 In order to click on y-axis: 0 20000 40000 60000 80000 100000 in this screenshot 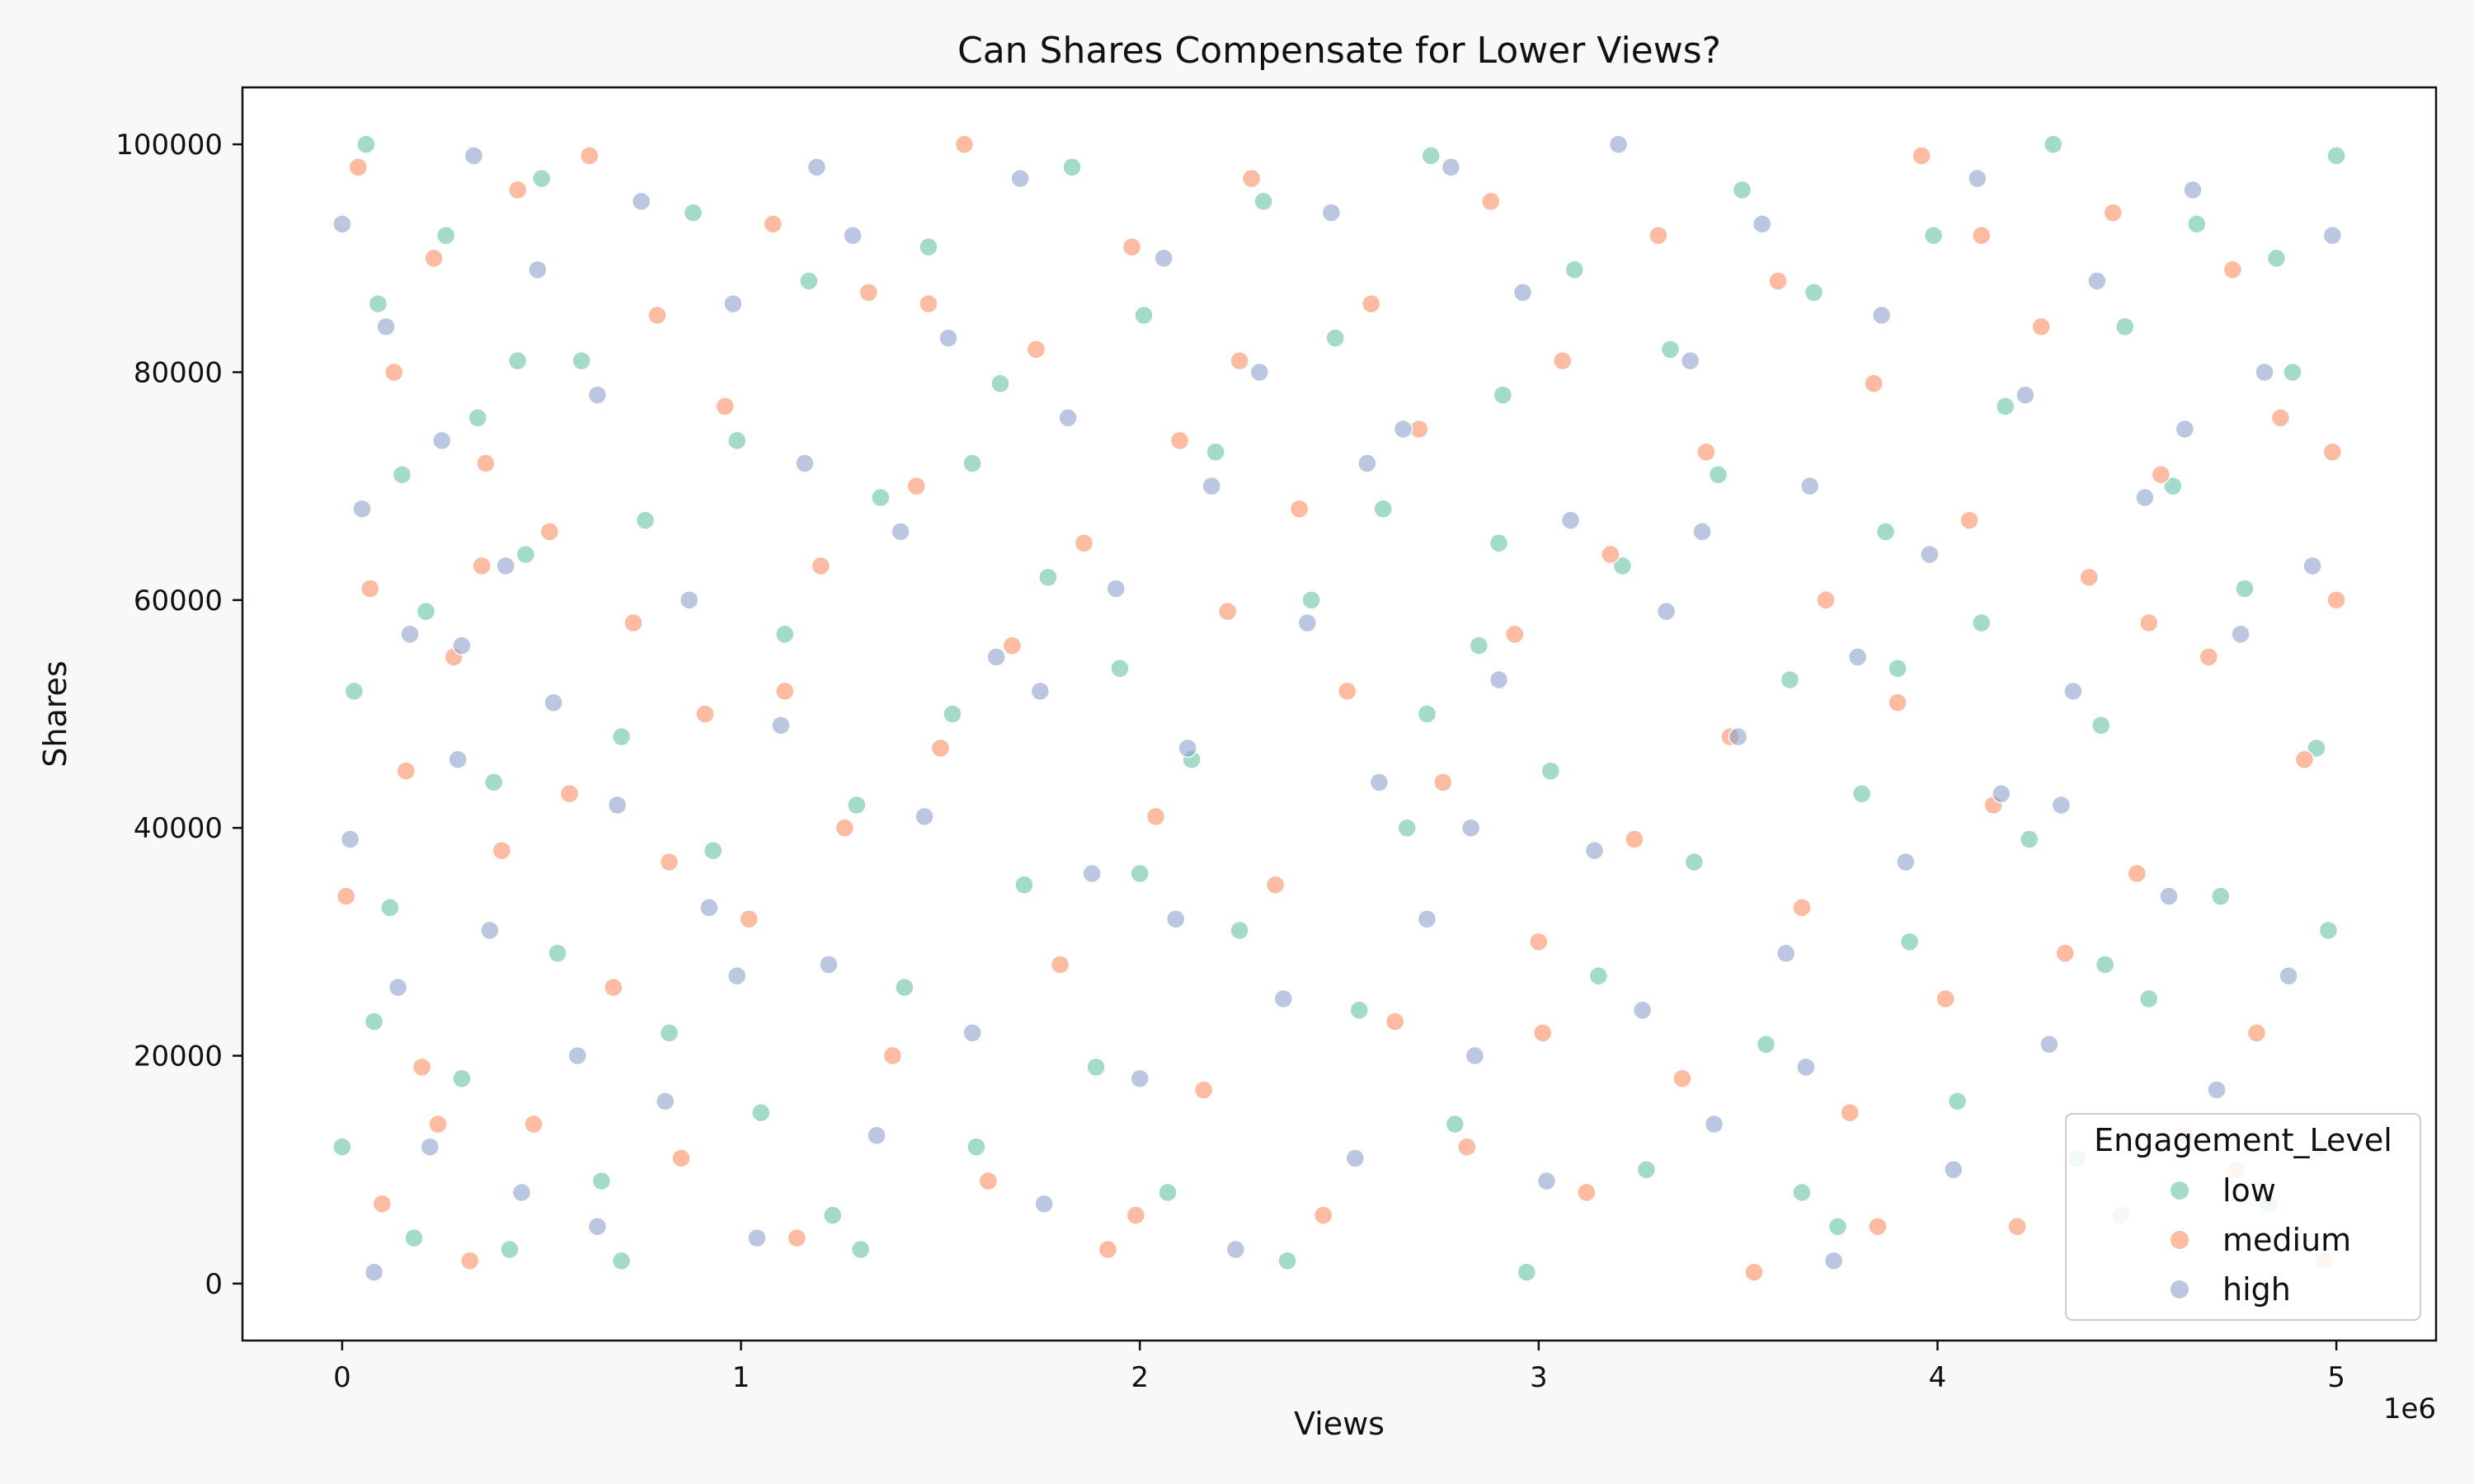, I will do `click(178, 715)`.